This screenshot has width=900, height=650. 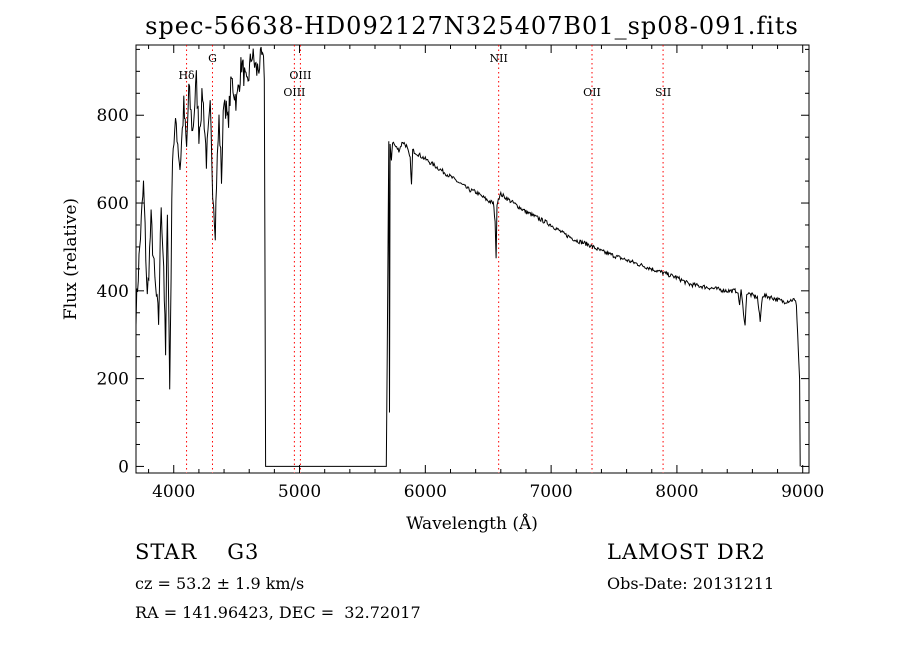 What do you see at coordinates (212, 58) in the screenshot?
I see `line-marker-label: G` at bounding box center [212, 58].